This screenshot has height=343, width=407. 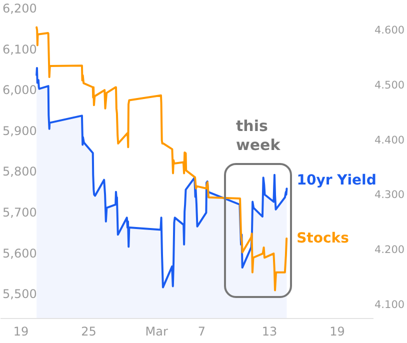 I want to click on y-tick-label: 5,800, so click(x=19, y=171).